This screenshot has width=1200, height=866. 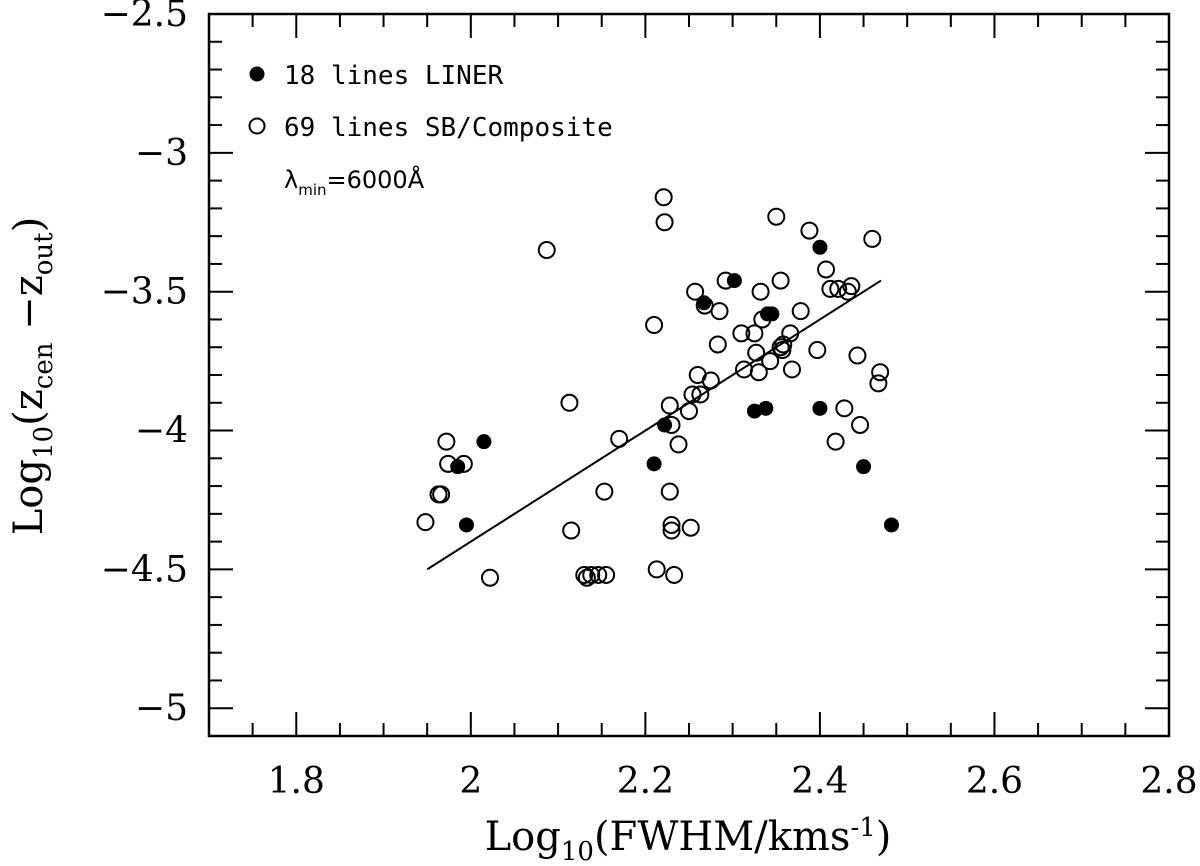 I want to click on x-title-end: ), so click(x=884, y=837).